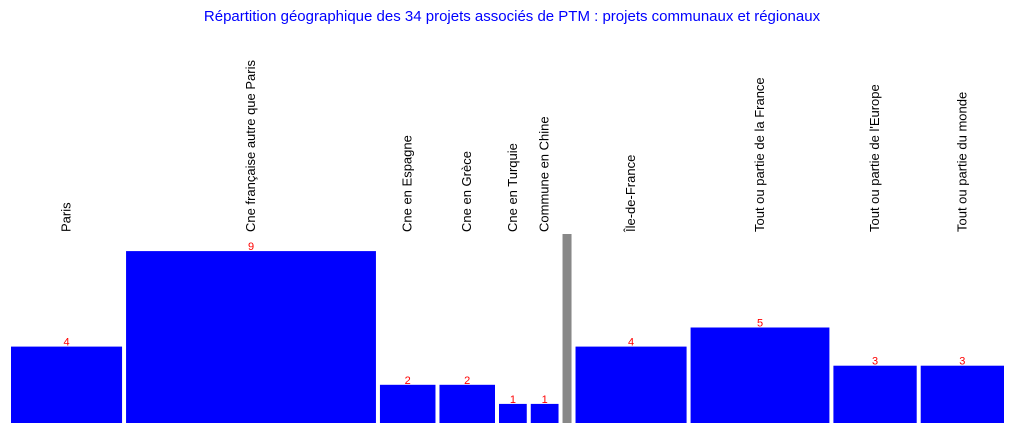 This screenshot has width=1024, height=434. I want to click on category-label: Île-de-France, so click(630, 194).